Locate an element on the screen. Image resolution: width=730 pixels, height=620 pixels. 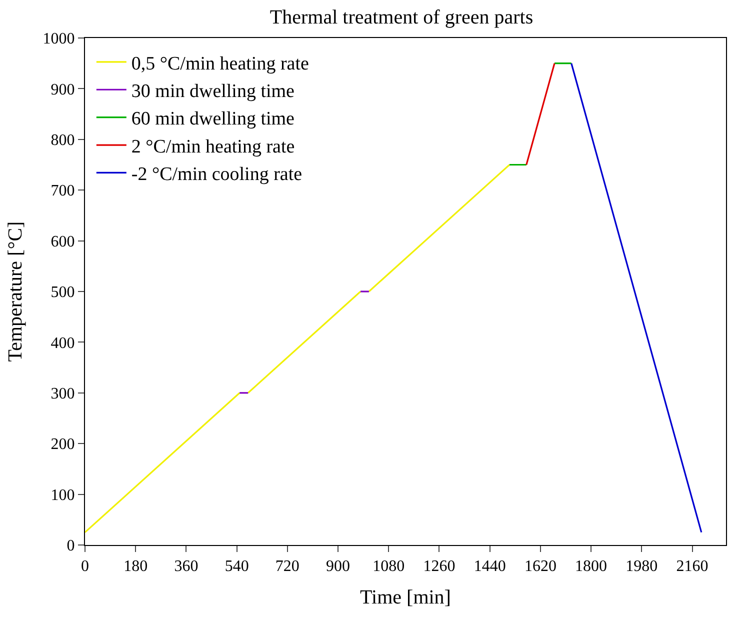
legend-label: 0,5 °C/min heating rate is located at coordinates (220, 63).